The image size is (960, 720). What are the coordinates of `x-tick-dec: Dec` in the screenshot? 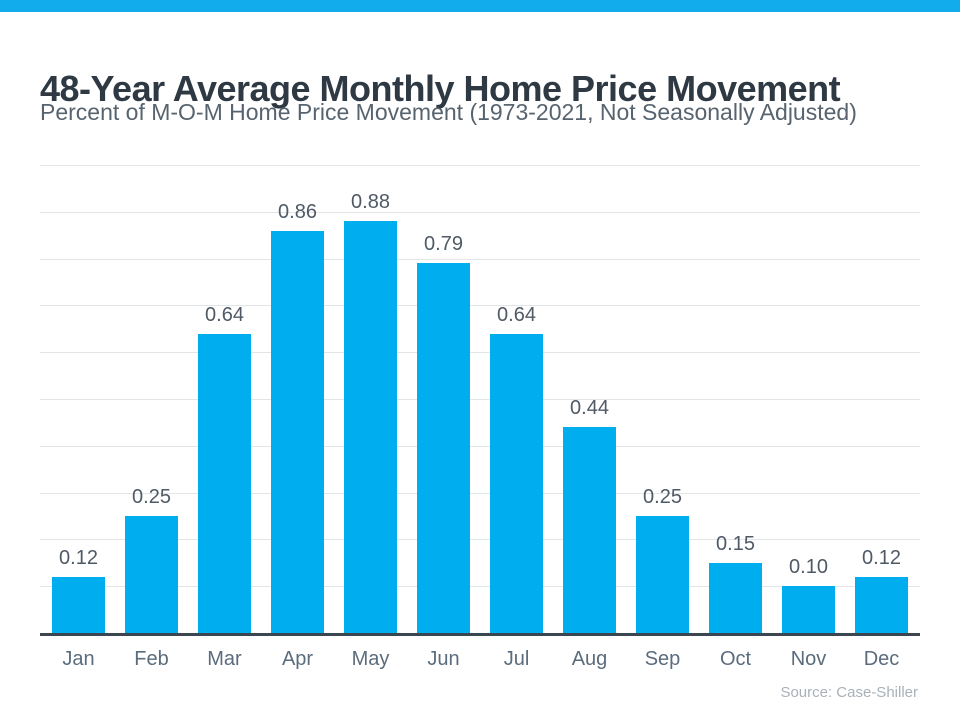 It's located at (881, 659).